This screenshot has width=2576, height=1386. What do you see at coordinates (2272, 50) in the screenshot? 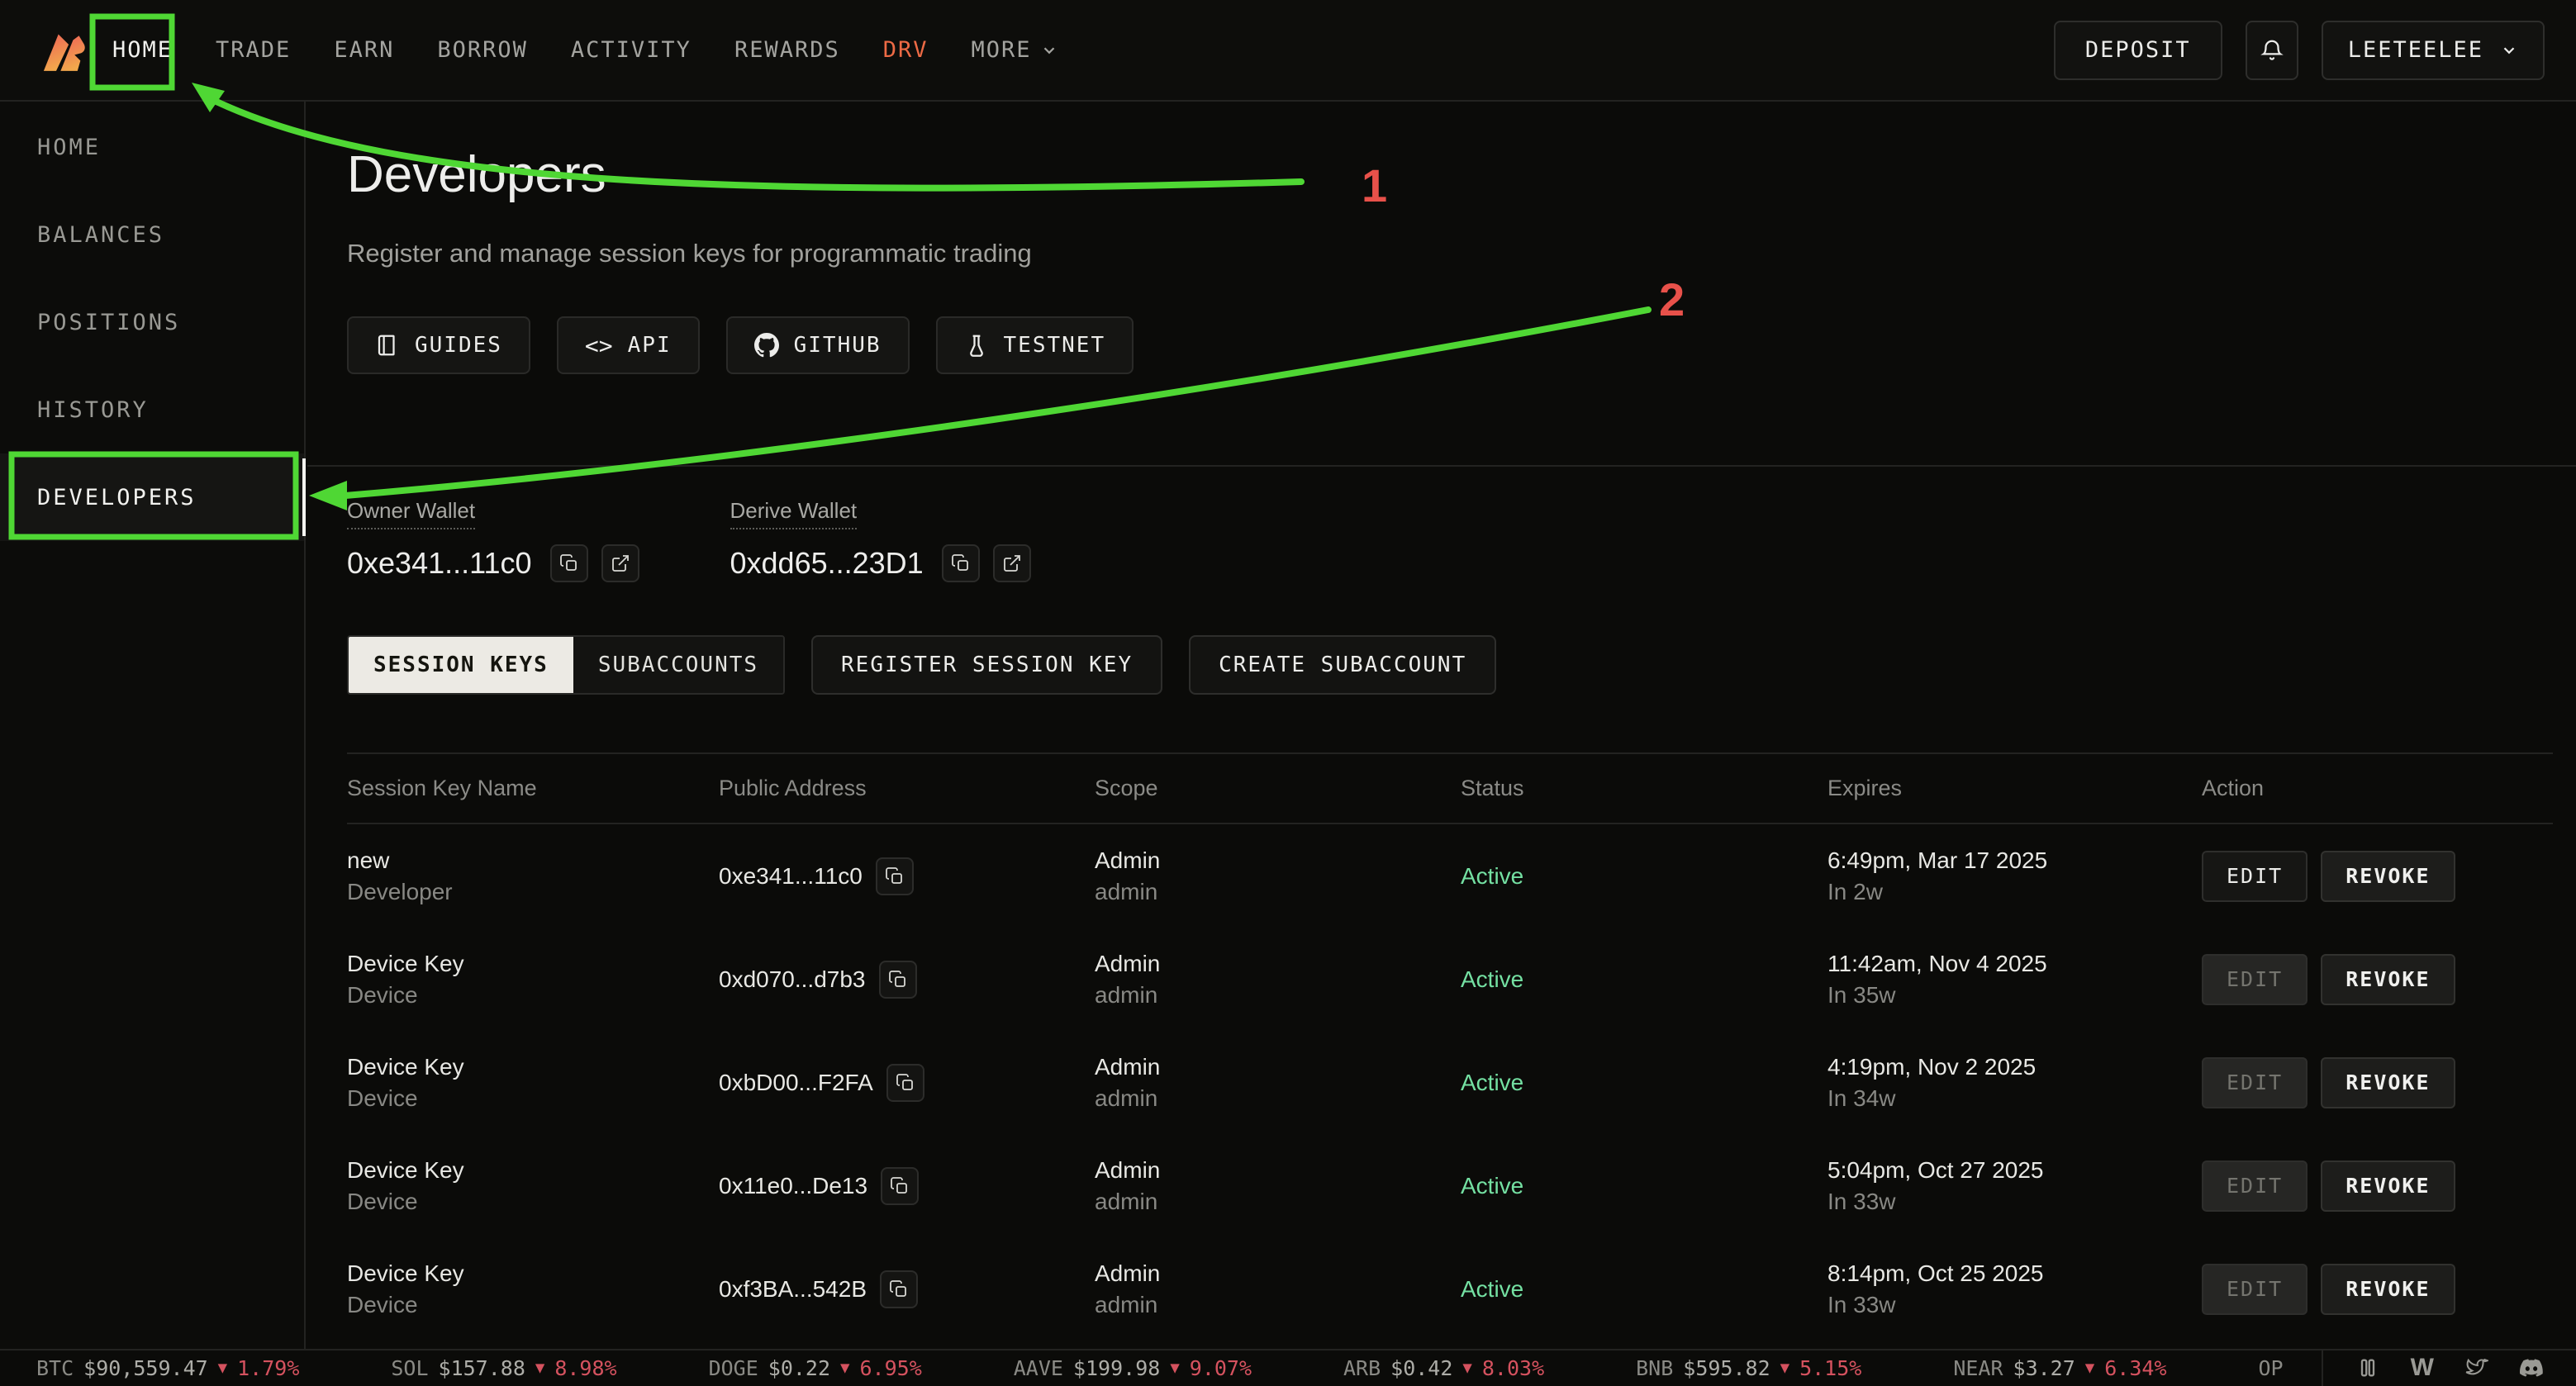
I see `notifications-button` at bounding box center [2272, 50].